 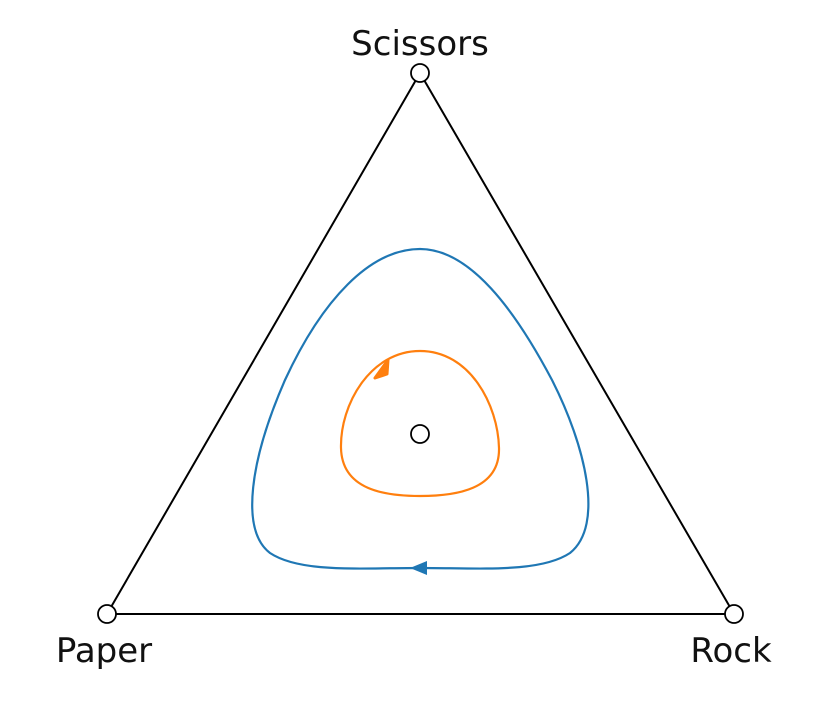 What do you see at coordinates (731, 651) in the screenshot?
I see `rock-label: Rock` at bounding box center [731, 651].